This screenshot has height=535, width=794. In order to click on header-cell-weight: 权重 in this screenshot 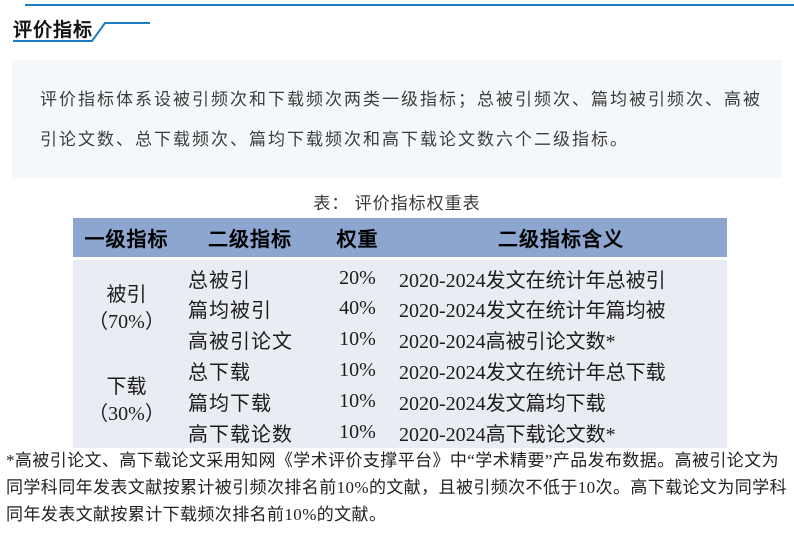, I will do `click(357, 239)`.